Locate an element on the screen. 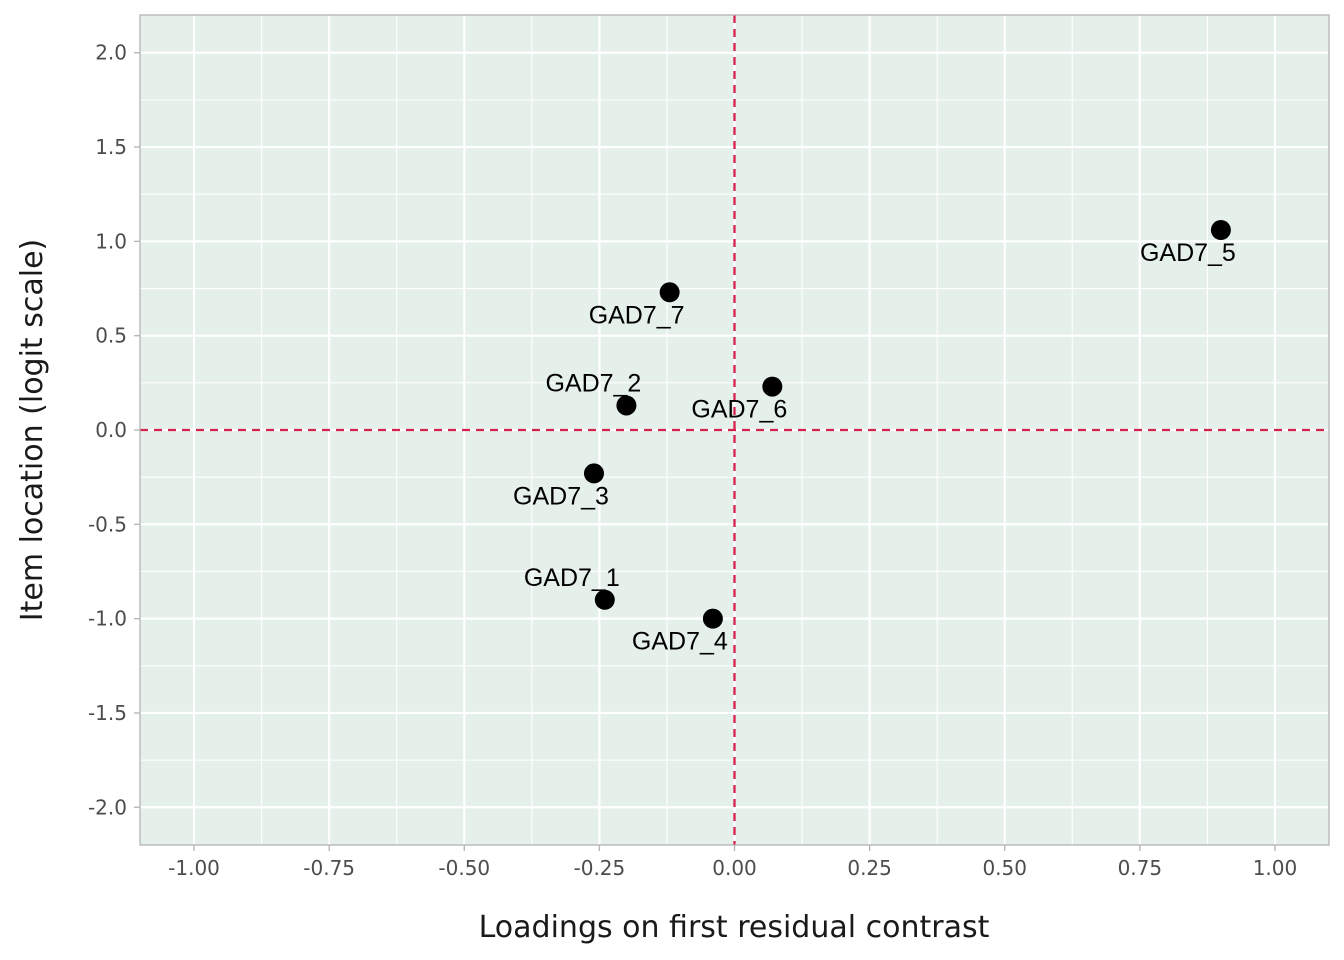  y-tick-label: 0.5 is located at coordinates (111, 336).